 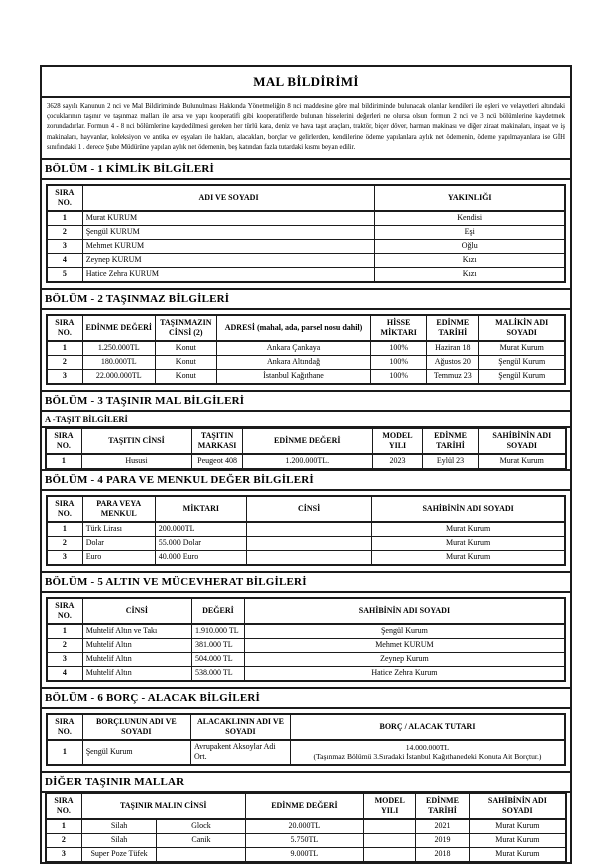 What do you see at coordinates (293, 362) in the screenshot?
I see `table-cell: Ankara Altındağ` at bounding box center [293, 362].